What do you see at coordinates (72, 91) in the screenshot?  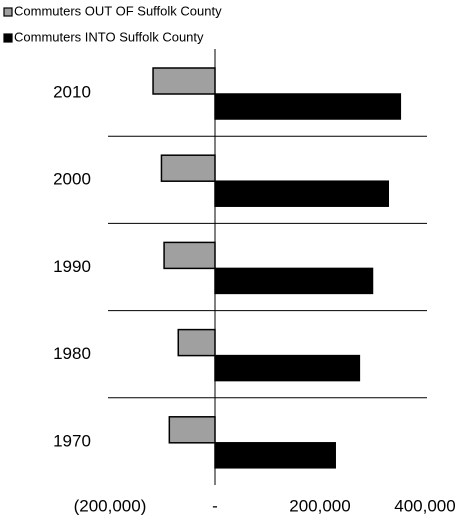 I see `y-tick-label: 2010` at bounding box center [72, 91].